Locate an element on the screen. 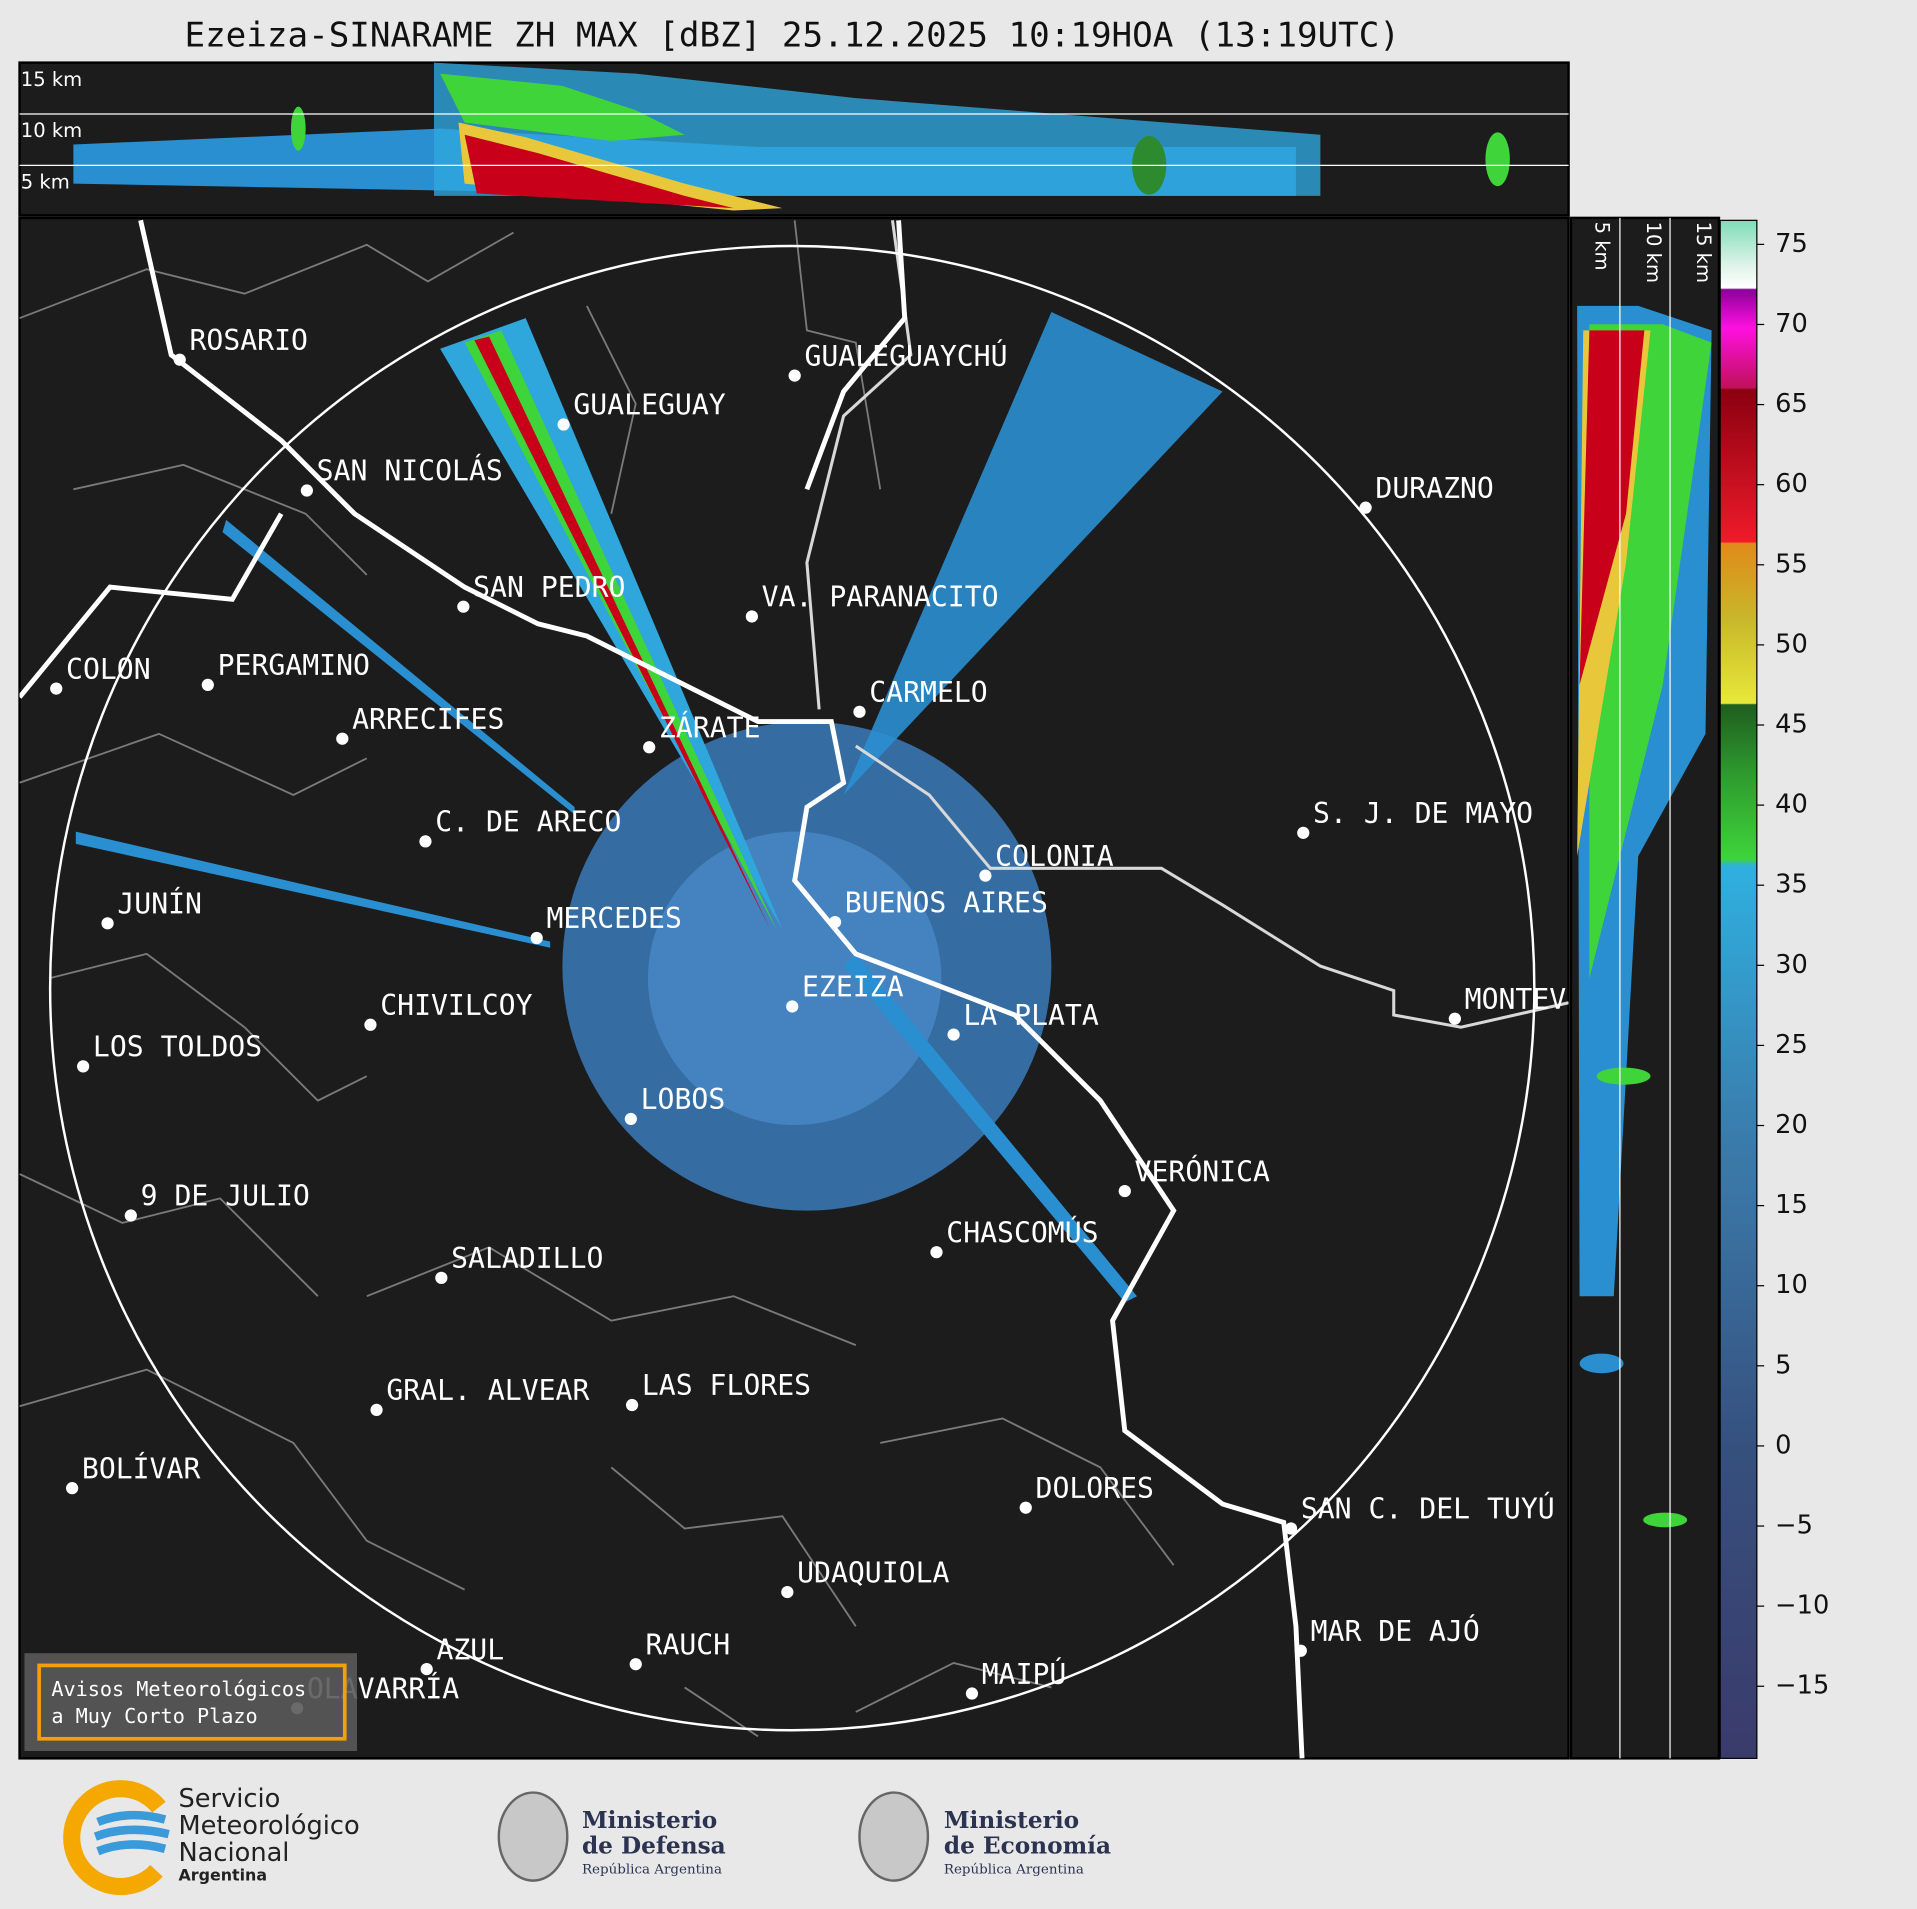 Image resolution: width=1917 pixels, height=1909 pixels. city-label: MERCEDES is located at coordinates (613, 918).